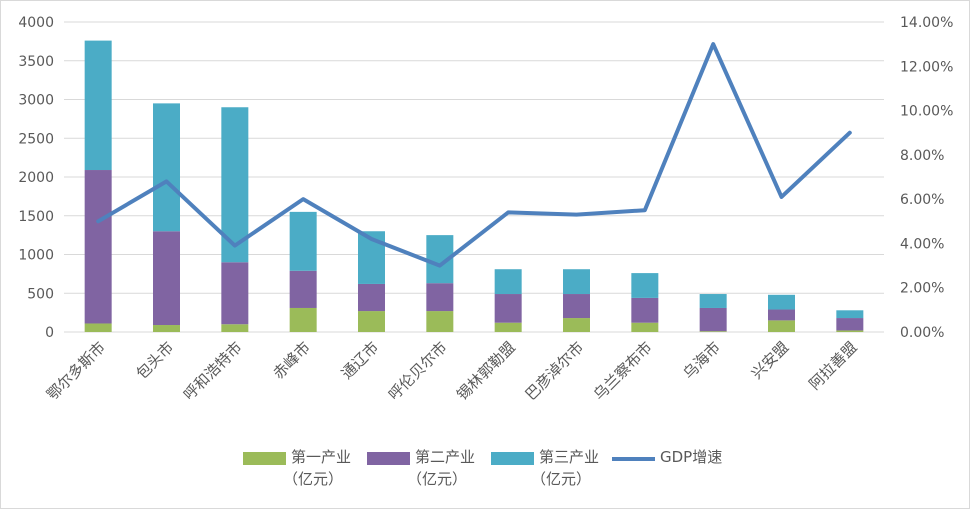  Describe the element at coordinates (49, 333) in the screenshot. I see `y-left-tick-label: 0` at that location.